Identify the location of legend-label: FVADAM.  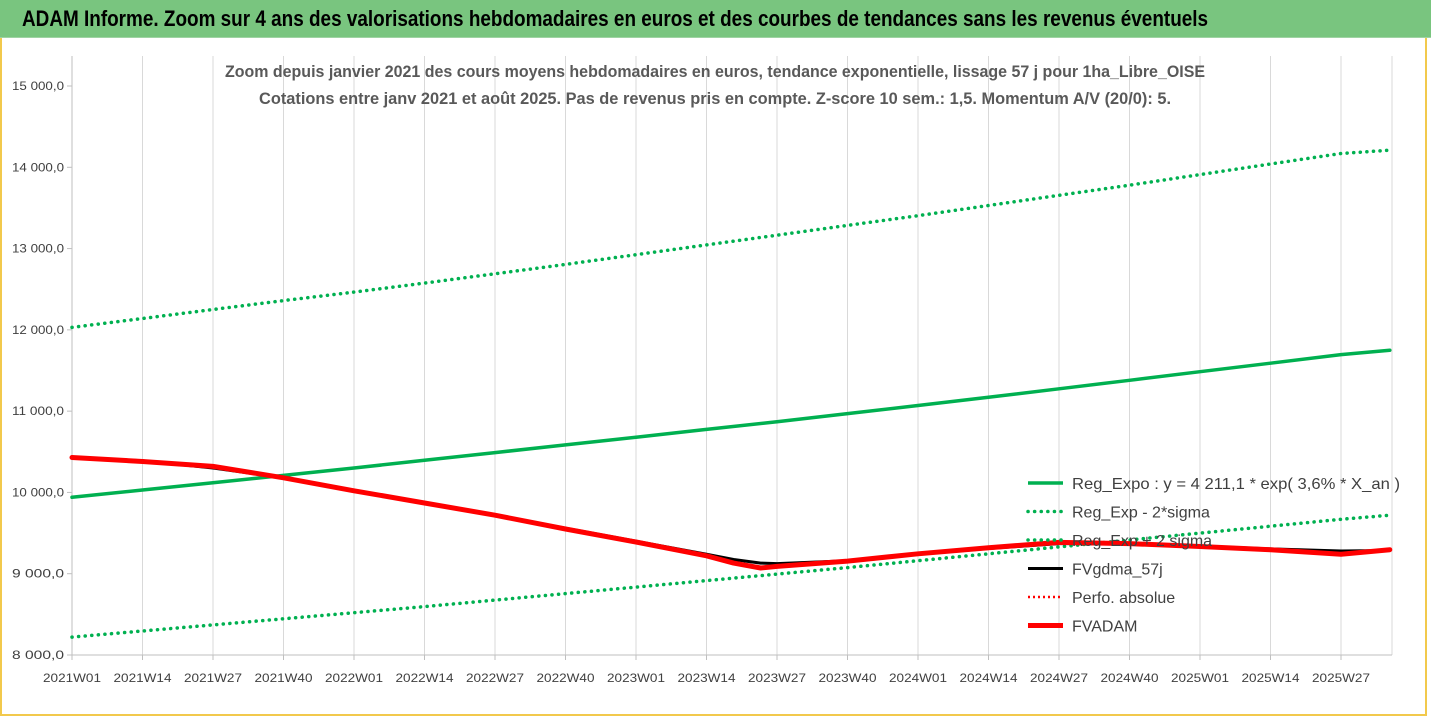
(1104, 627).